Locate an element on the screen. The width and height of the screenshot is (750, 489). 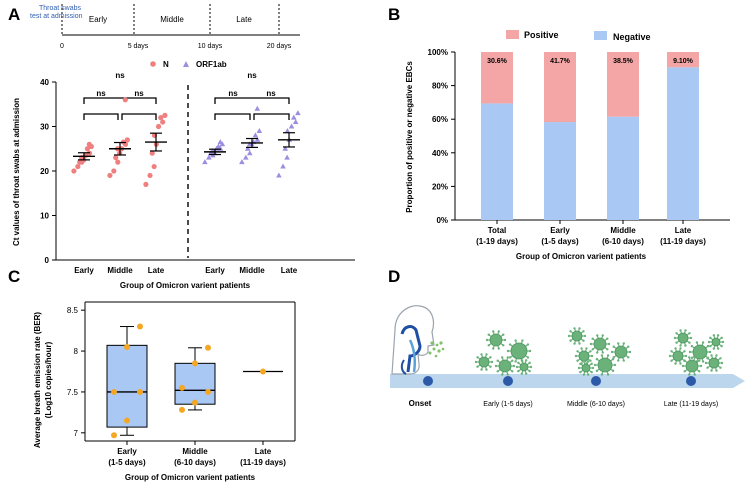
panel-c-ytick-label: 7 is located at coordinates (76, 433).